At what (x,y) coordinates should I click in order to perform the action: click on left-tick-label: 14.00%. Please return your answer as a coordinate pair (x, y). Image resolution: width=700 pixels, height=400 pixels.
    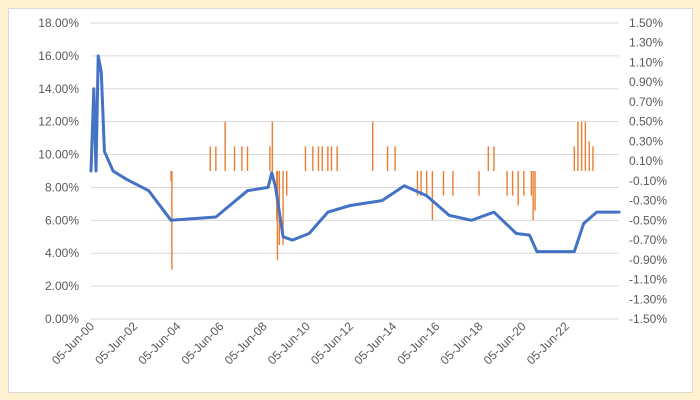
    Looking at the image, I should click on (58, 89).